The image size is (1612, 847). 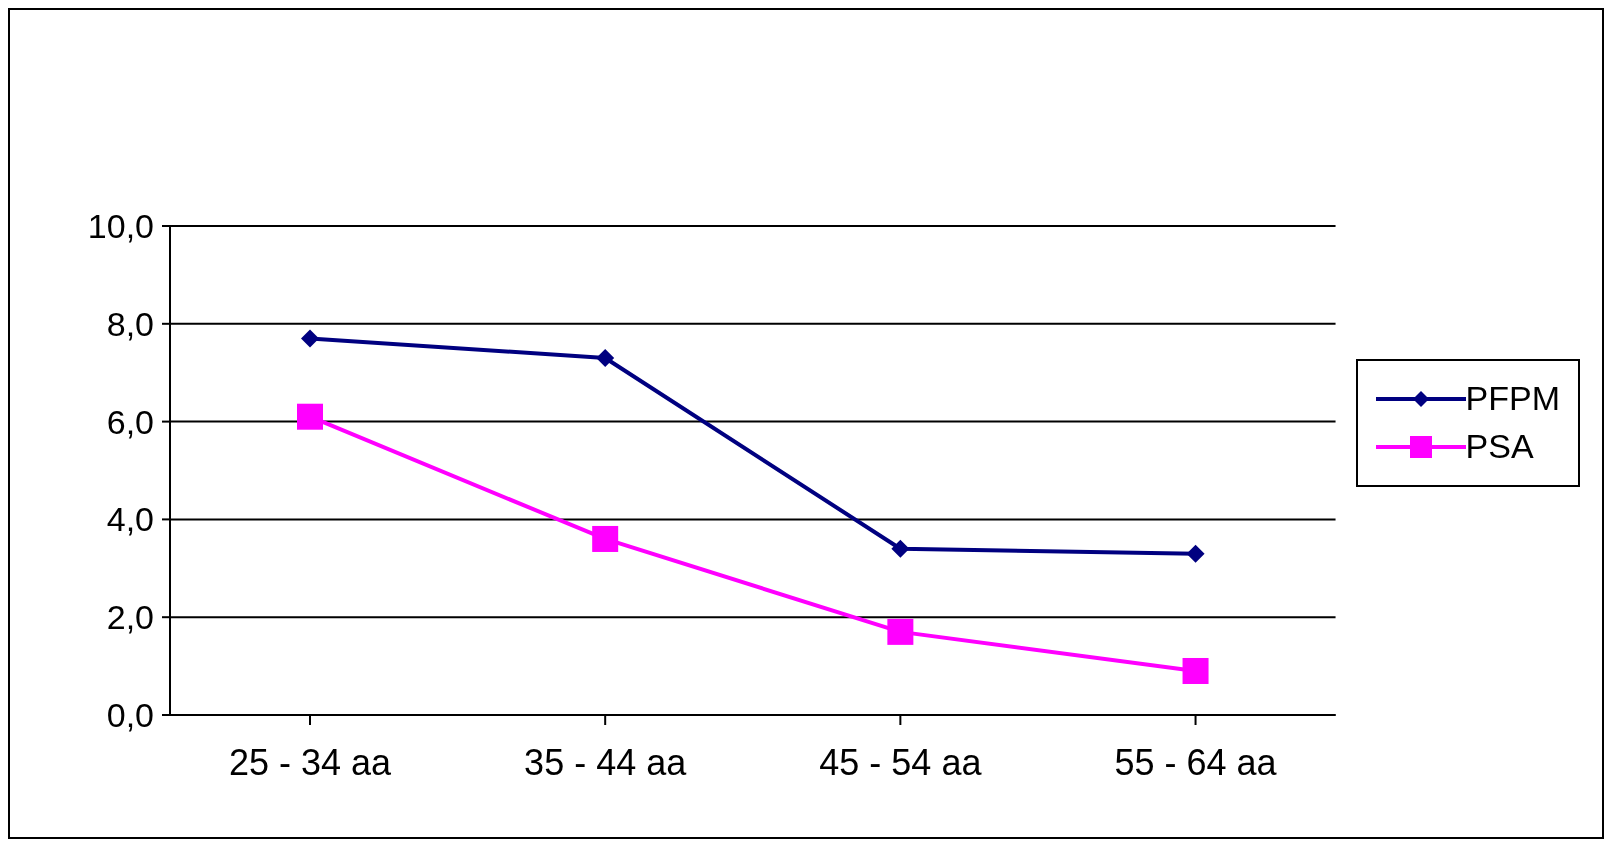 I want to click on y-tick-label: 6,0, so click(x=130, y=421).